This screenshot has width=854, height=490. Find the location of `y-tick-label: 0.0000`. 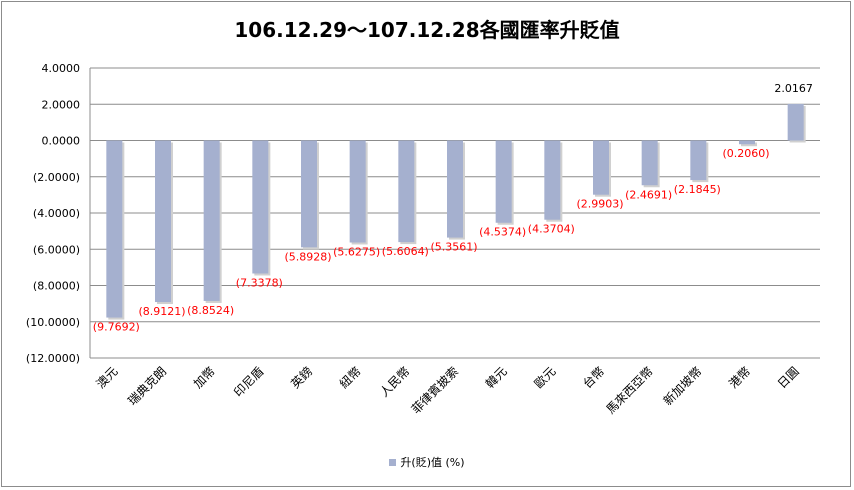

y-tick-label: 0.0000 is located at coordinates (61, 141).